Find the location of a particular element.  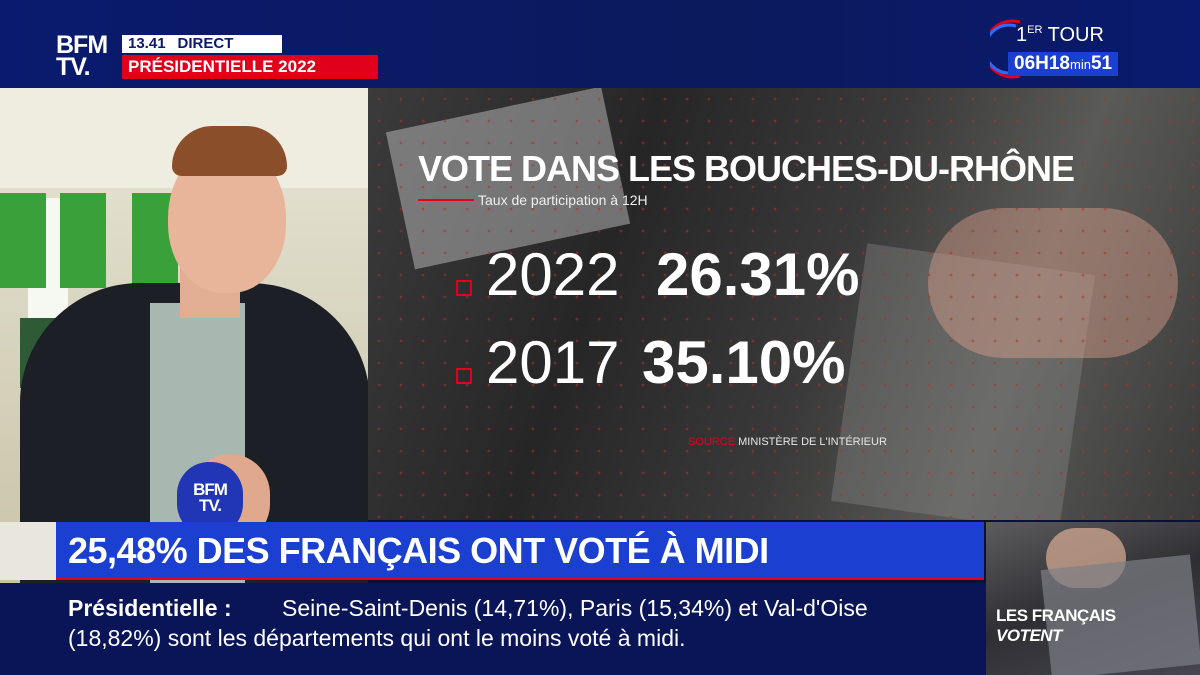

row-year: 2017 is located at coordinates (553, 362).